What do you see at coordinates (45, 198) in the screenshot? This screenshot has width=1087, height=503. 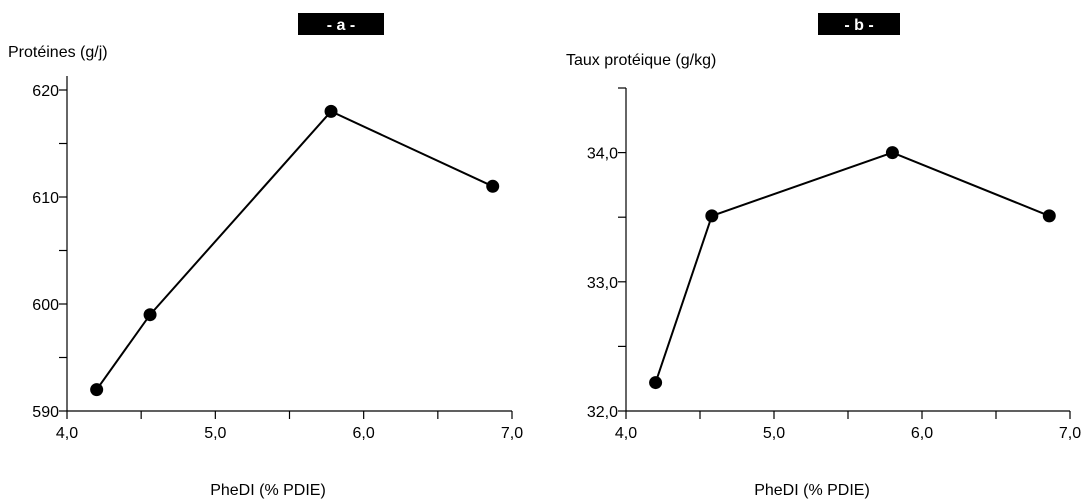 I see `y-tick-label: 610` at bounding box center [45, 198].